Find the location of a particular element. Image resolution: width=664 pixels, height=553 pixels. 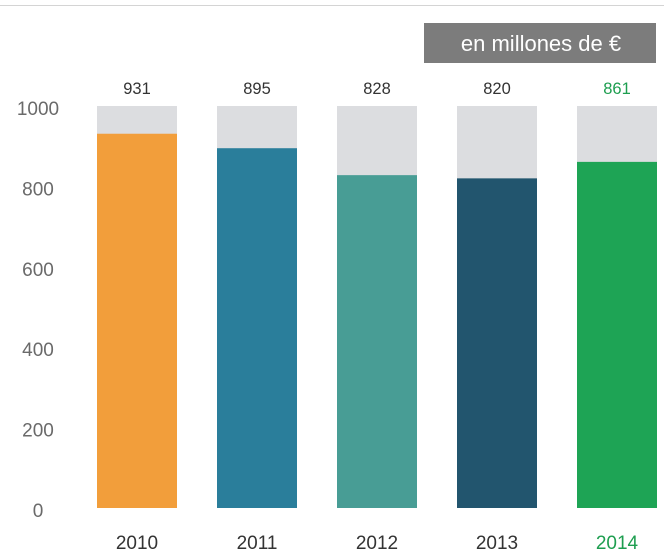

bar-group-2010: 931 is located at coordinates (137, 294).